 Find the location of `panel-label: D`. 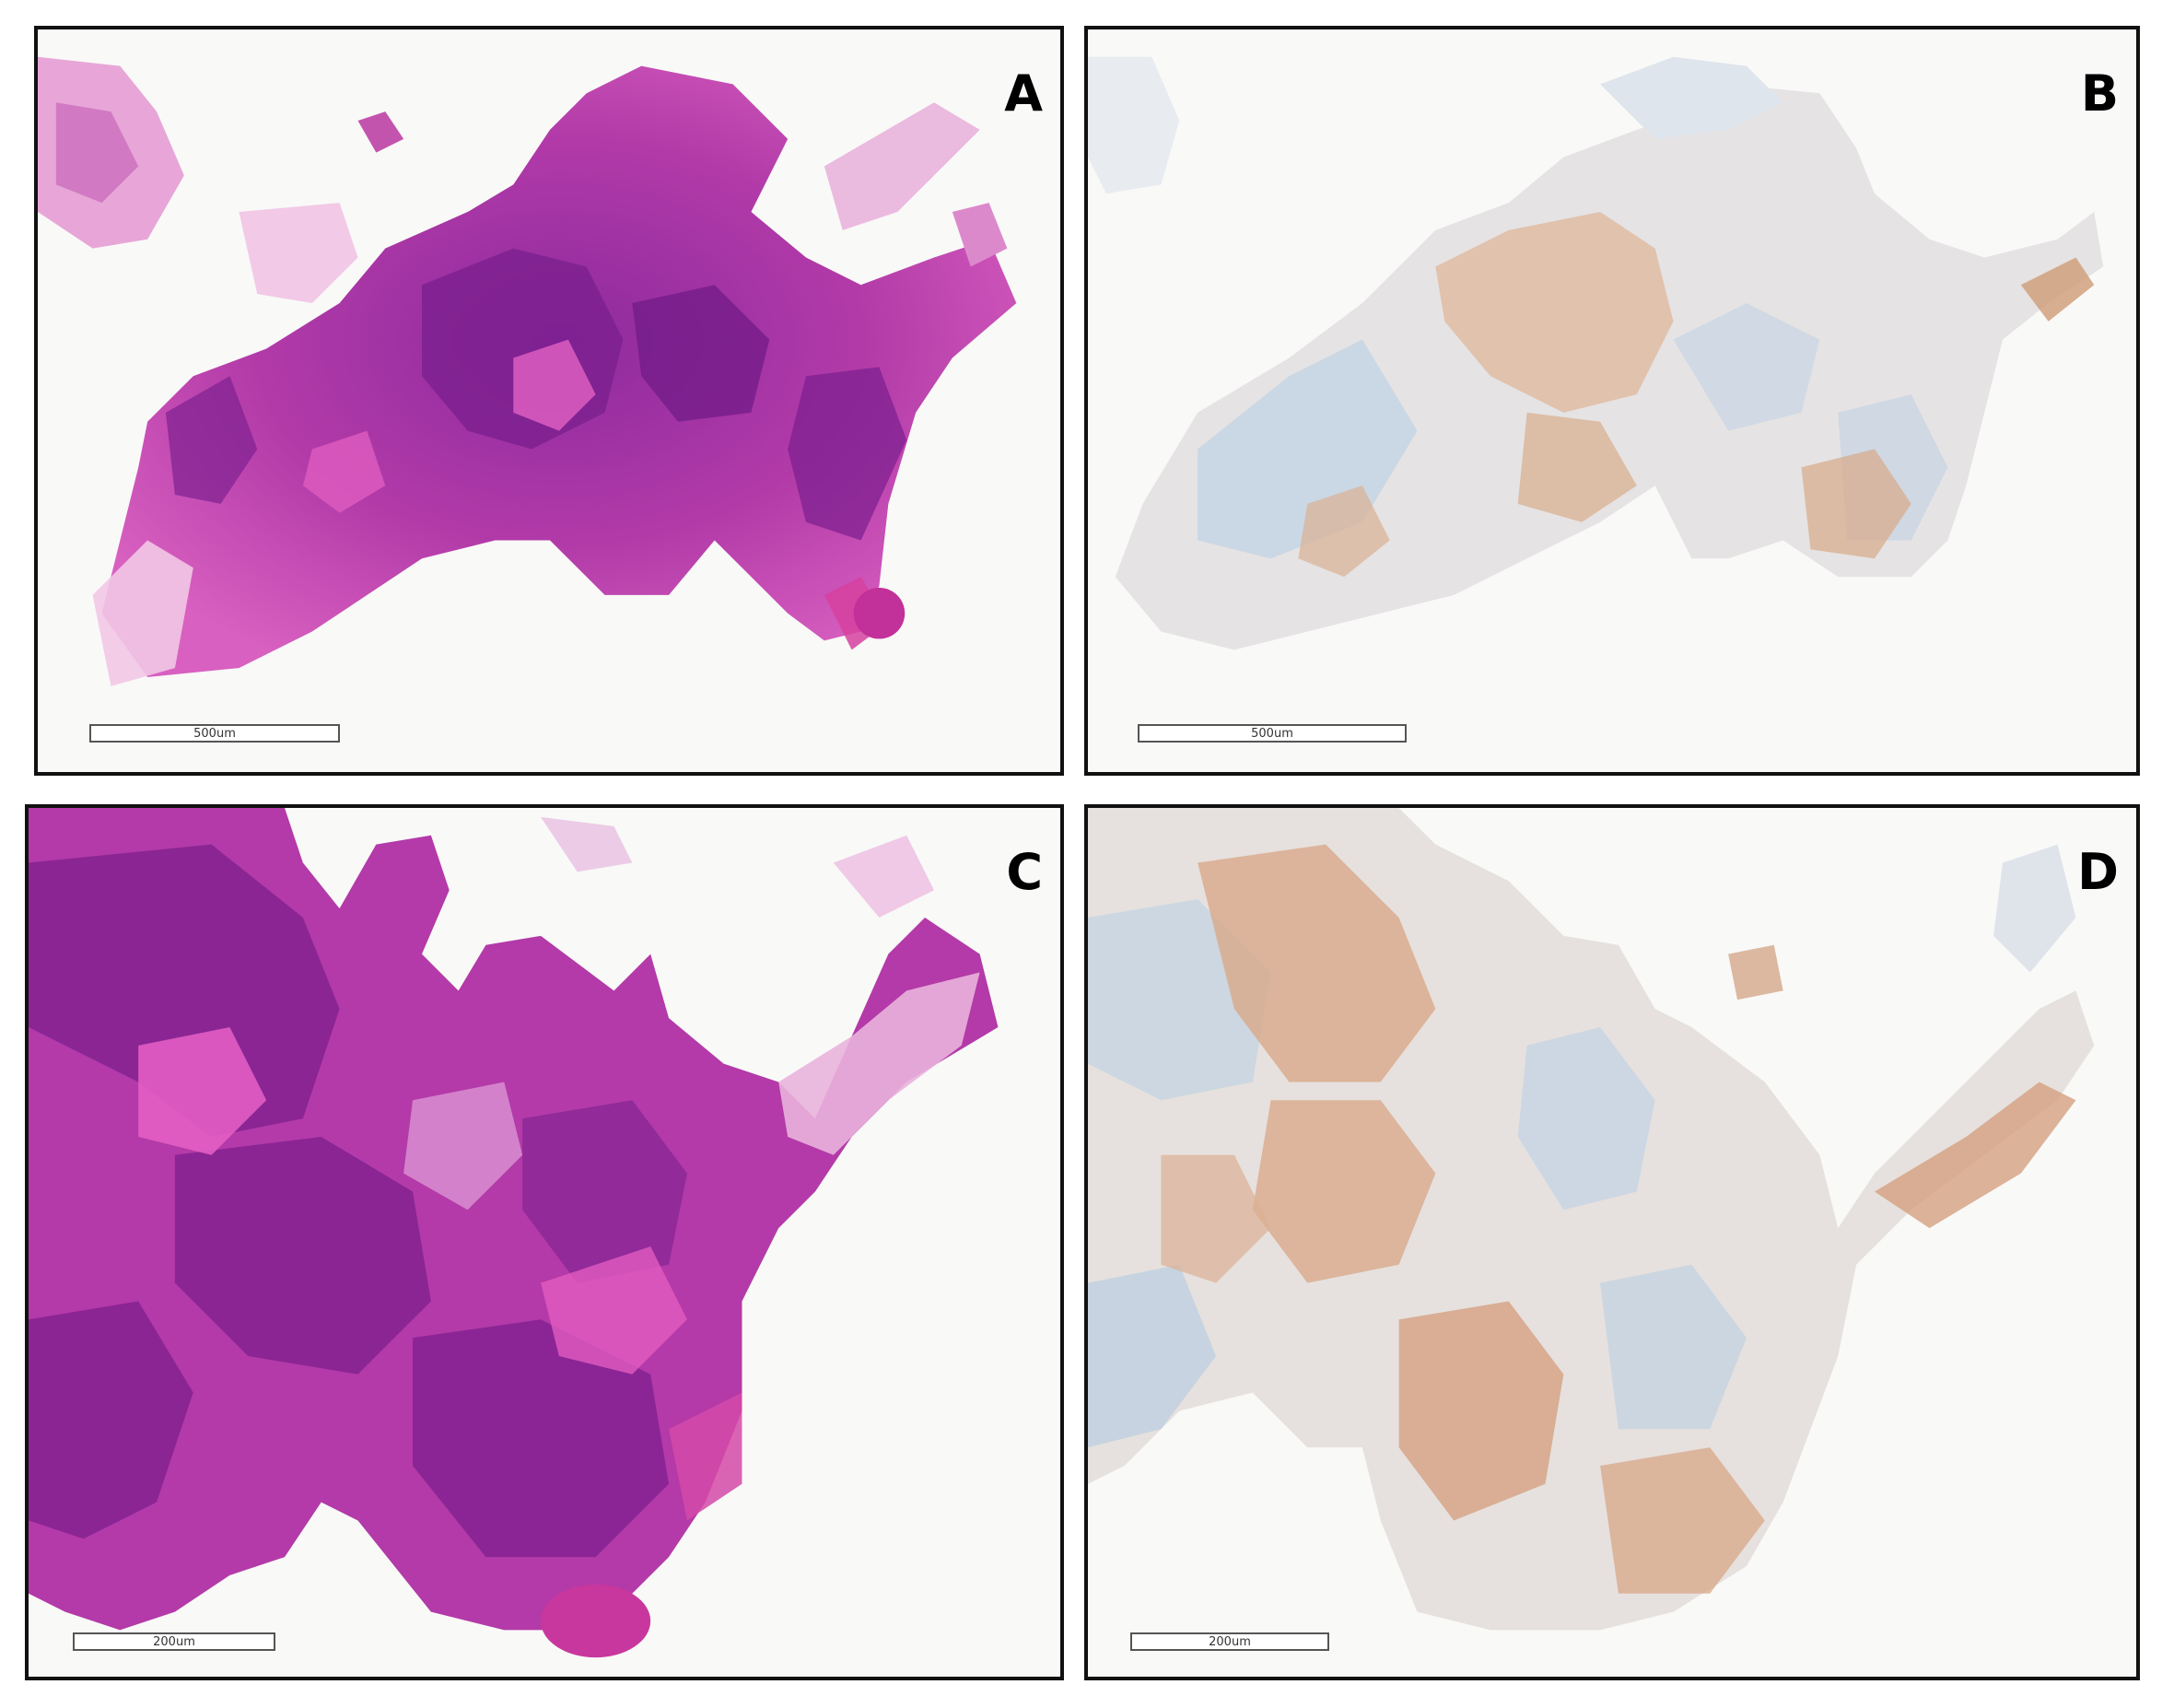

panel-label: D is located at coordinates (2098, 872).